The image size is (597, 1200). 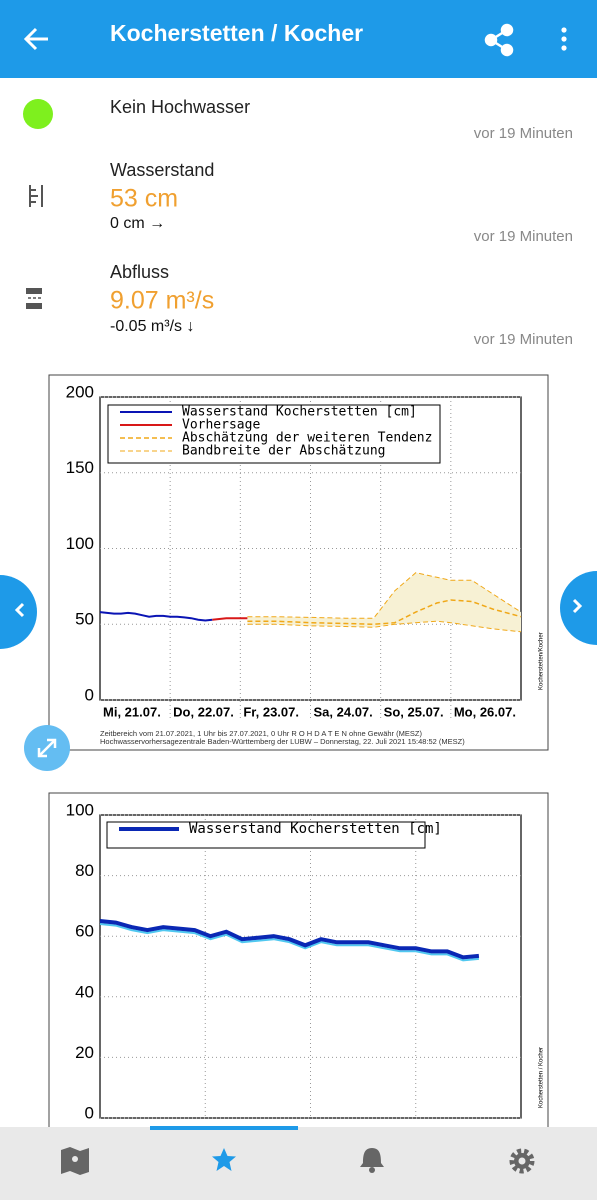 What do you see at coordinates (203, 711) in the screenshot?
I see `x-tick-label: Do, 22.07.` at bounding box center [203, 711].